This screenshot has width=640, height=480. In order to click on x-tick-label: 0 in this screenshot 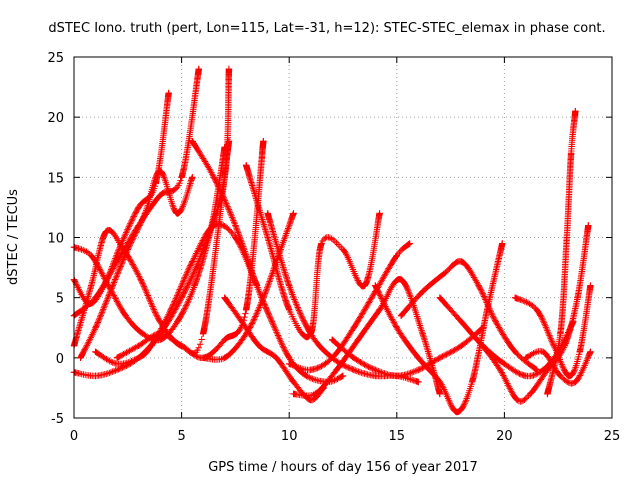, I will do `click(74, 436)`.